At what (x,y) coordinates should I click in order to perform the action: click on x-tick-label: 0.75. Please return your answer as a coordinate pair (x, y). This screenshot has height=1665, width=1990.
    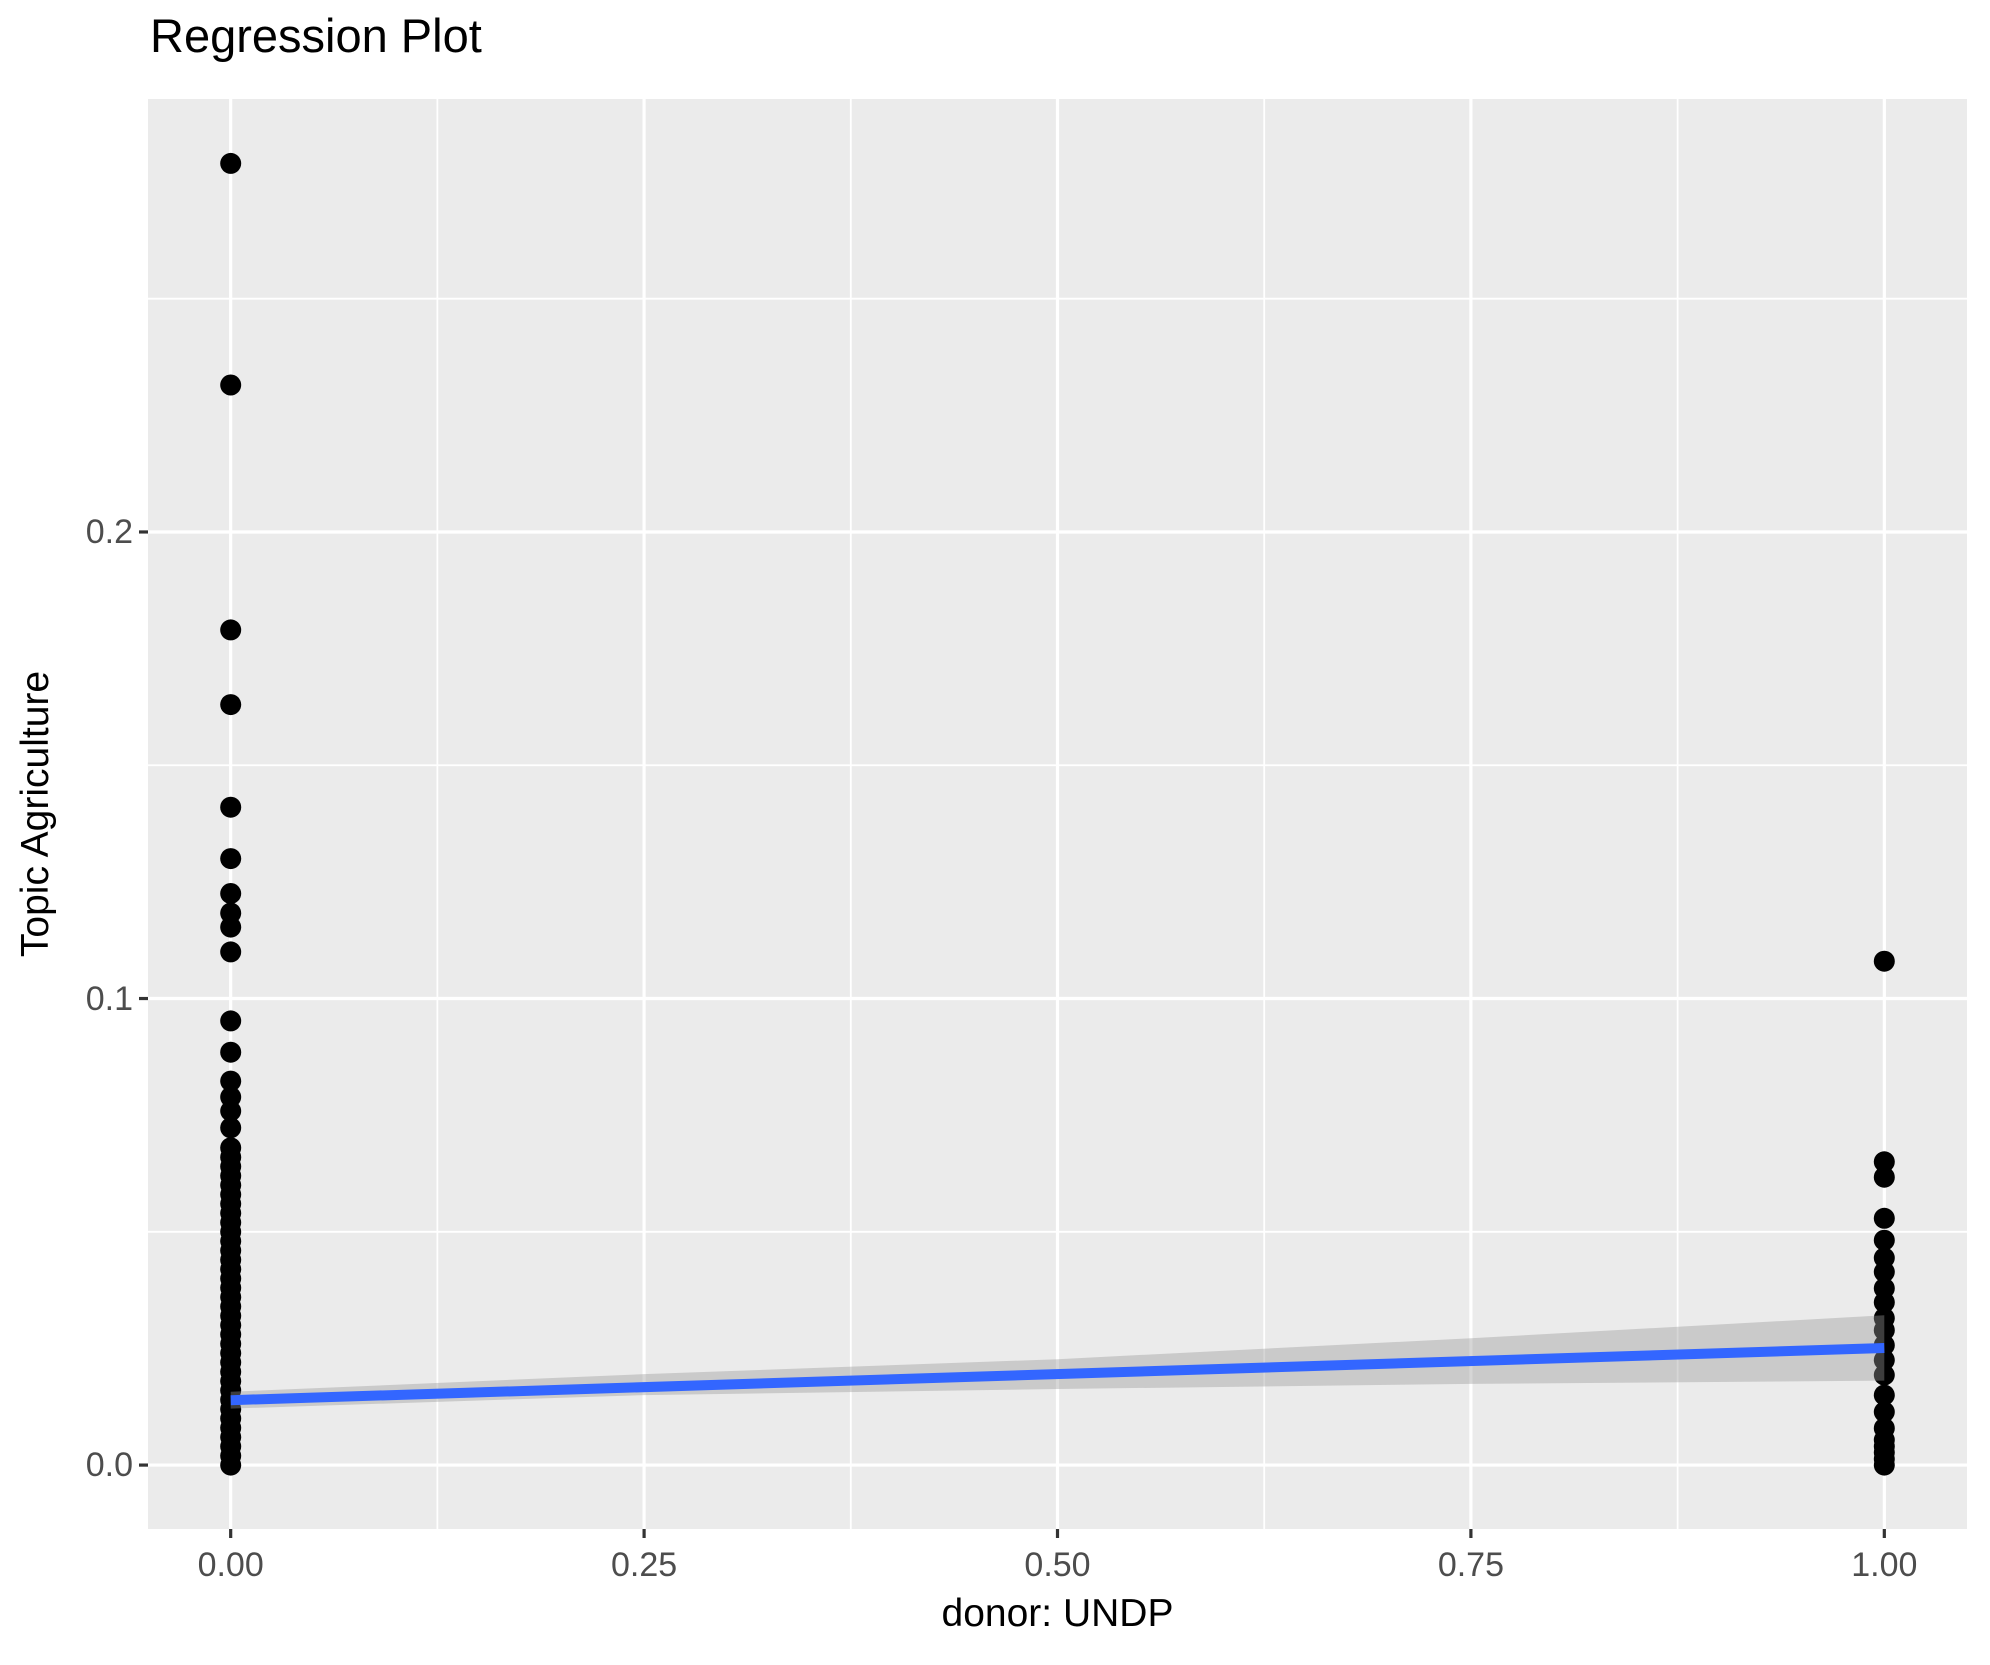
    Looking at the image, I should click on (1470, 1565).